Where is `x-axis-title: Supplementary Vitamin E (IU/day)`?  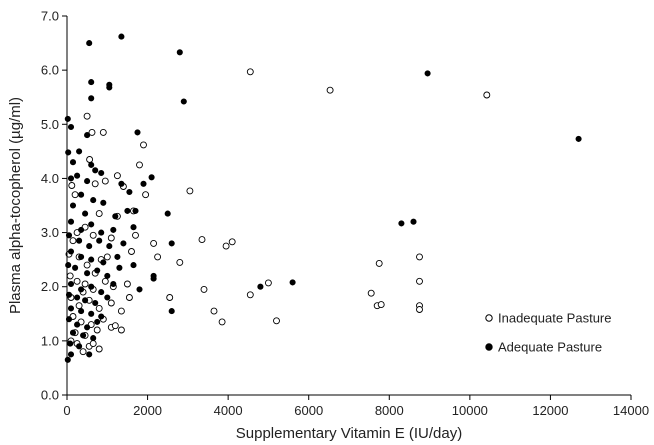 x-axis-title: Supplementary Vitamin E (IU/day) is located at coordinates (349, 433).